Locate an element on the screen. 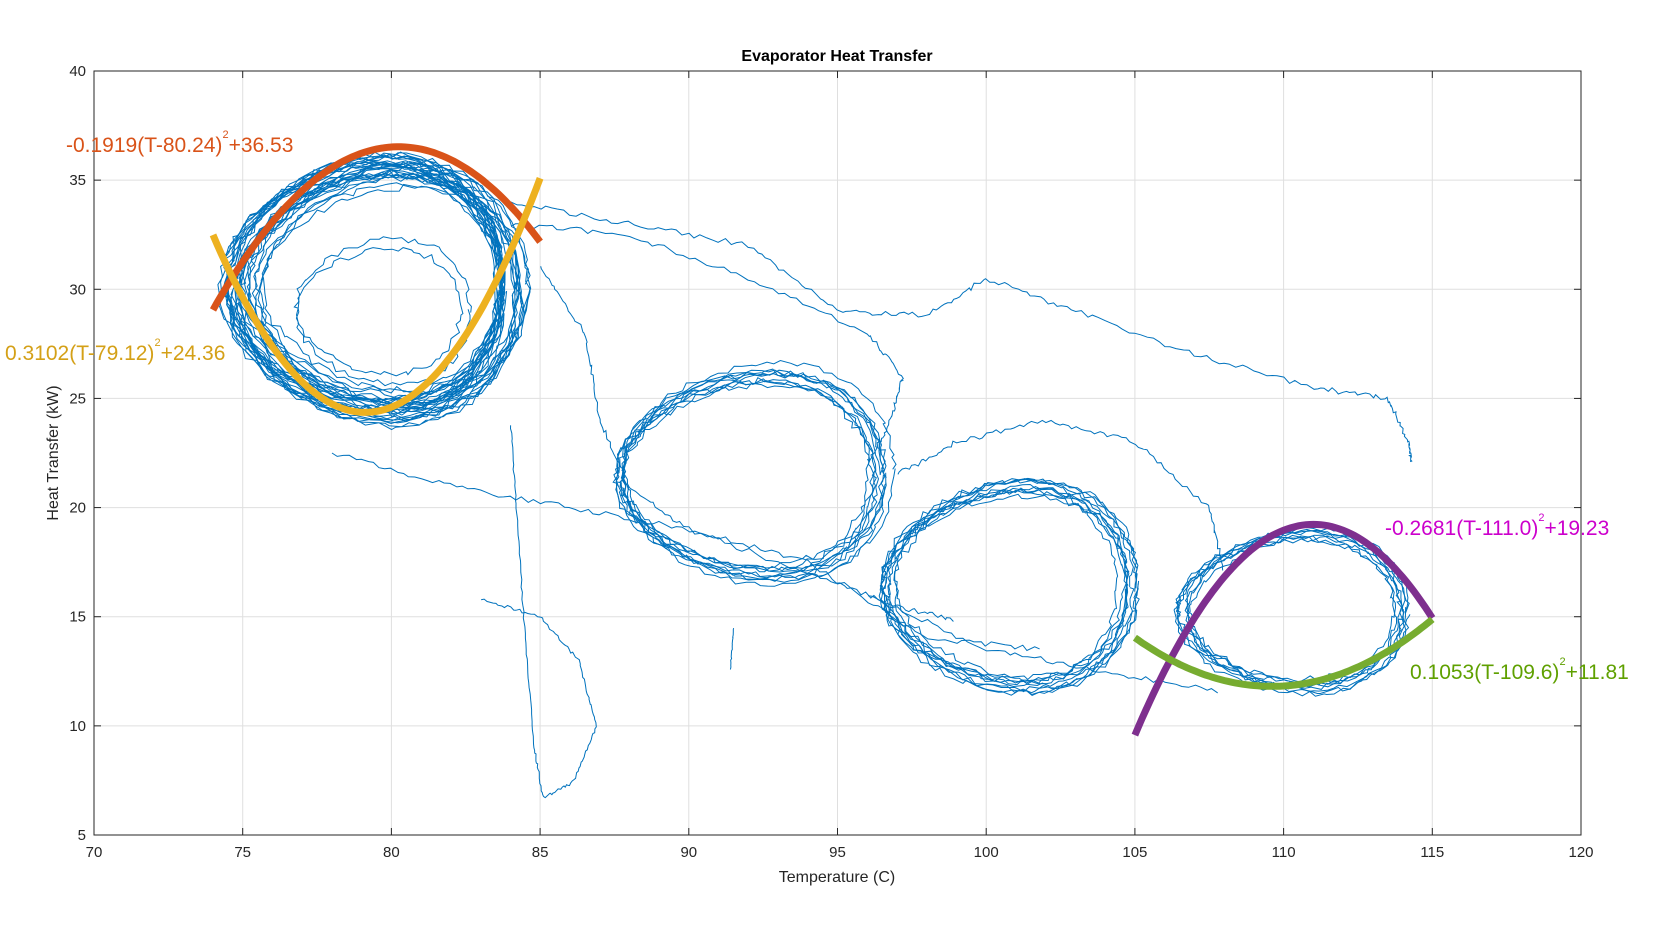  y-tick-label: 30 is located at coordinates (77, 289).